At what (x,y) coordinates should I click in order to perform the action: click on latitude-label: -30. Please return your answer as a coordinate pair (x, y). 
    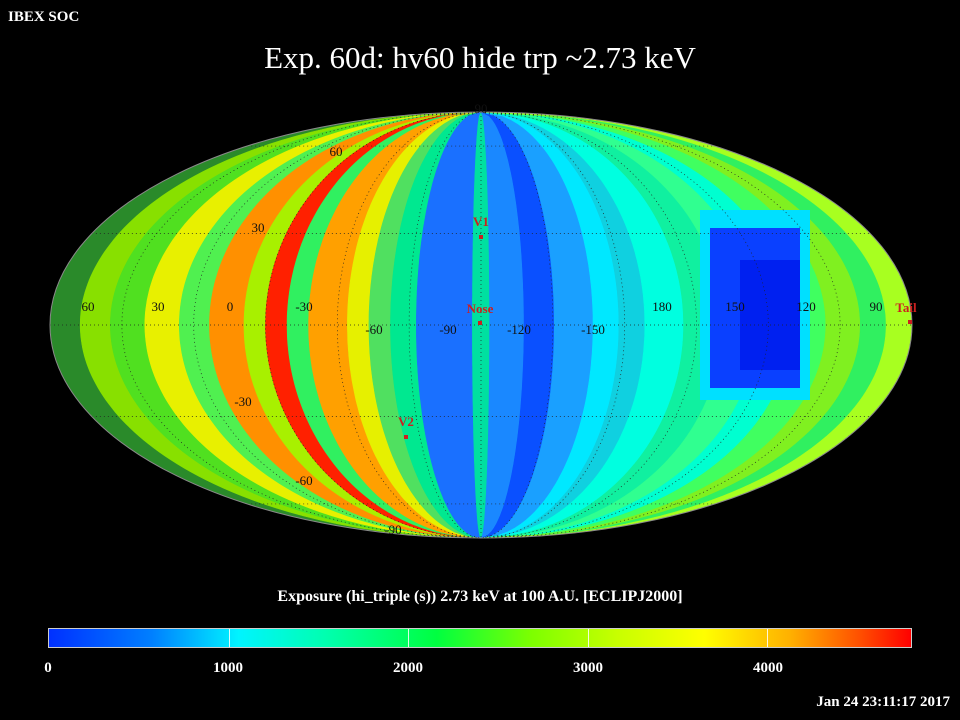
    Looking at the image, I should click on (242, 401).